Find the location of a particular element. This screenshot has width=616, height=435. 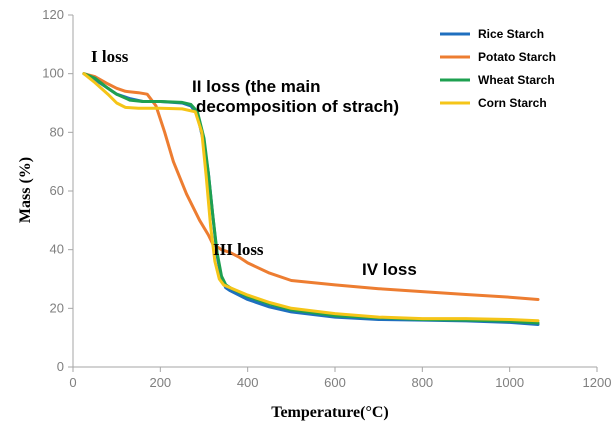

x-tick-group: 0 200 400 600 800 1000 1200 is located at coordinates (340, 378).